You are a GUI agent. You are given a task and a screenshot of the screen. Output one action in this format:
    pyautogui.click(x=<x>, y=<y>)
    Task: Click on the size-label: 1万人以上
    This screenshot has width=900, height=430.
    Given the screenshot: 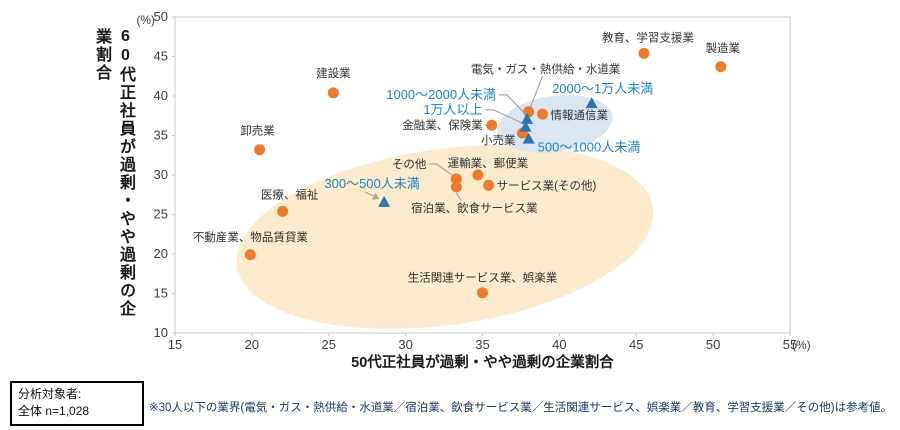 What is the action you would take?
    pyautogui.click(x=452, y=109)
    